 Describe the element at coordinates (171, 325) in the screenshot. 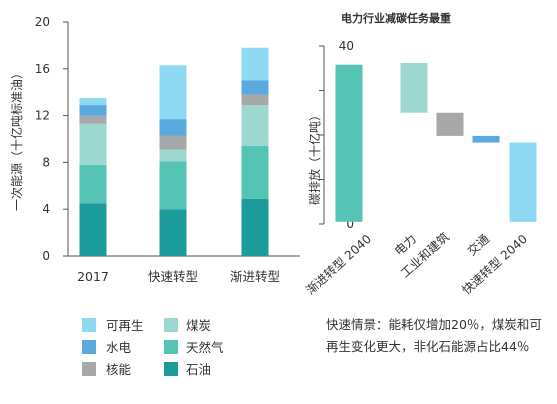

I see `legend-swatch-coal` at that location.